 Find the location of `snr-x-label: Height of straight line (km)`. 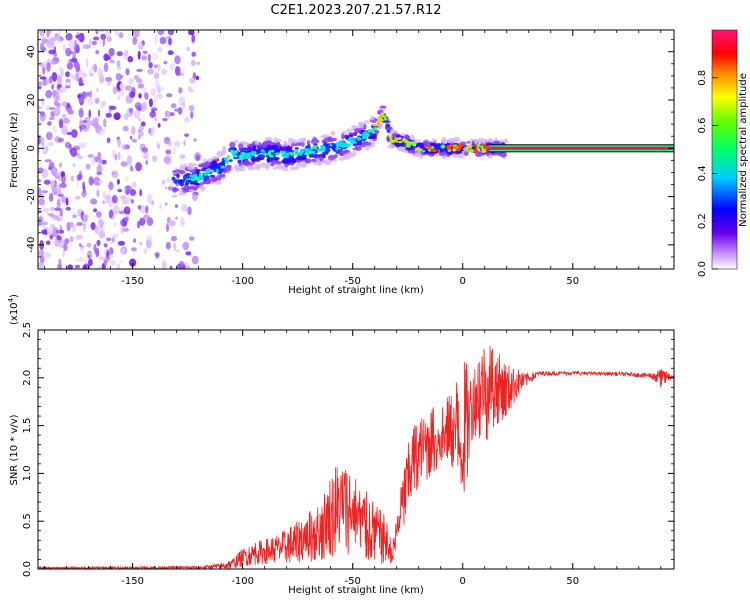

snr-x-label: Height of straight line (km) is located at coordinates (356, 590).